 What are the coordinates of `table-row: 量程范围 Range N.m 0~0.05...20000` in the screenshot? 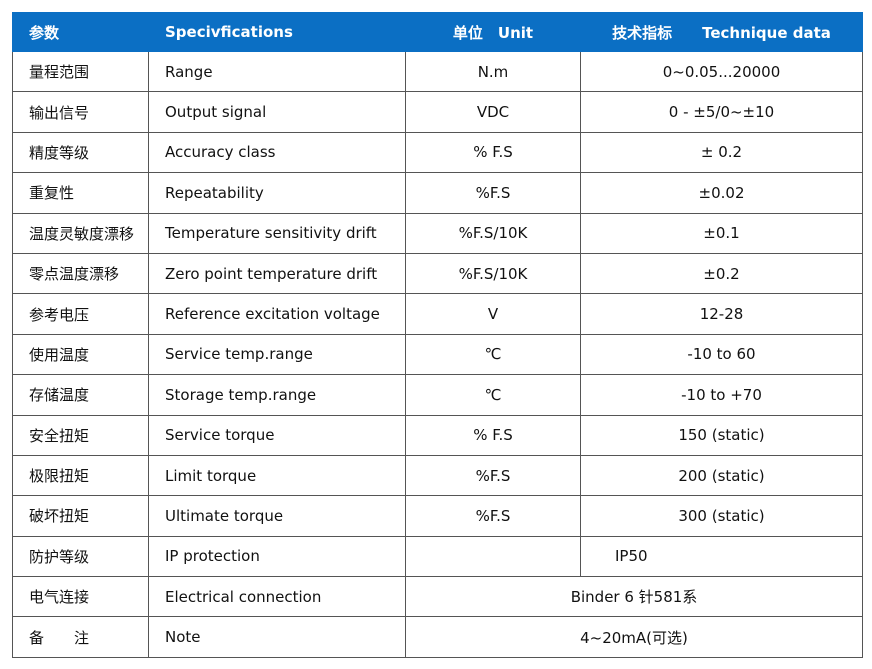 It's located at (437, 71).